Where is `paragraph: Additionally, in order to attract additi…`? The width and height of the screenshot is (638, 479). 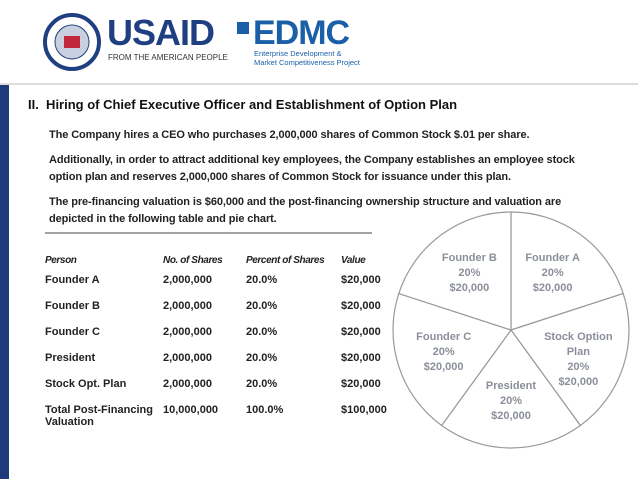
paragraph: Additionally, in order to attract additi… is located at coordinates (312, 168).